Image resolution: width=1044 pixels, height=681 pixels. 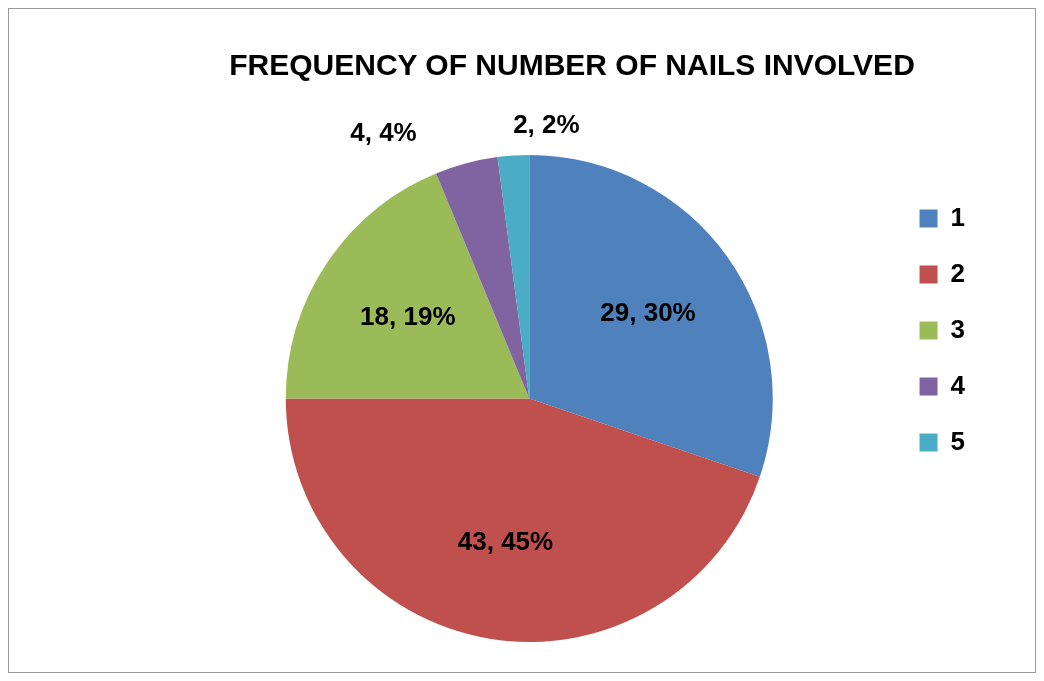 What do you see at coordinates (383, 132) in the screenshot?
I see `data-label: 4, 4%` at bounding box center [383, 132].